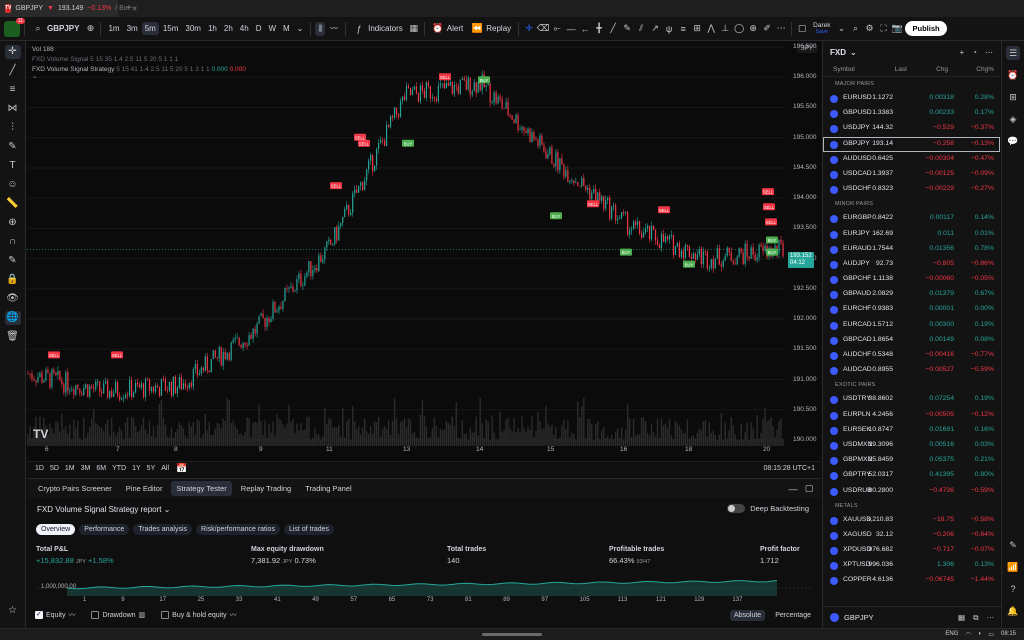  Describe the element at coordinates (334, 28) in the screenshot. I see `line-chart-type-icon: 〰` at that location.